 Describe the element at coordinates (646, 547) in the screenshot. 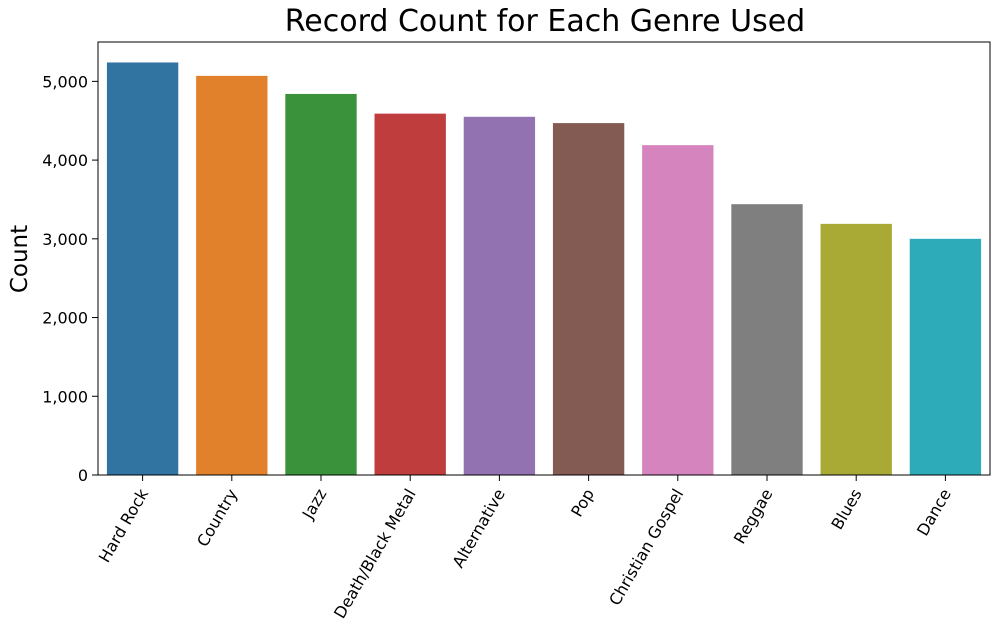

I see `x-tick-label-6: Christian Gospel` at that location.